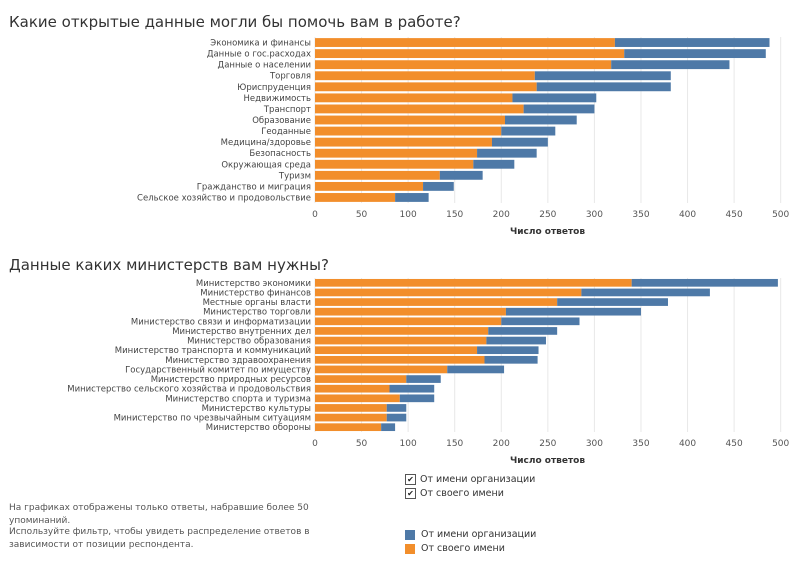 Image resolution: width=800 pixels, height=580 pixels. Describe the element at coordinates (249, 342) in the screenshot. I see `category-label: Министерство образования` at that location.